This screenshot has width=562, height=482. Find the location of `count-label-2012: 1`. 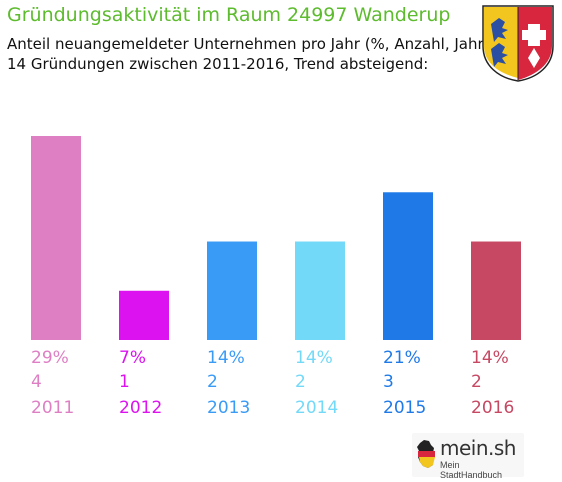

count-label-2012: 1 is located at coordinates (124, 382).